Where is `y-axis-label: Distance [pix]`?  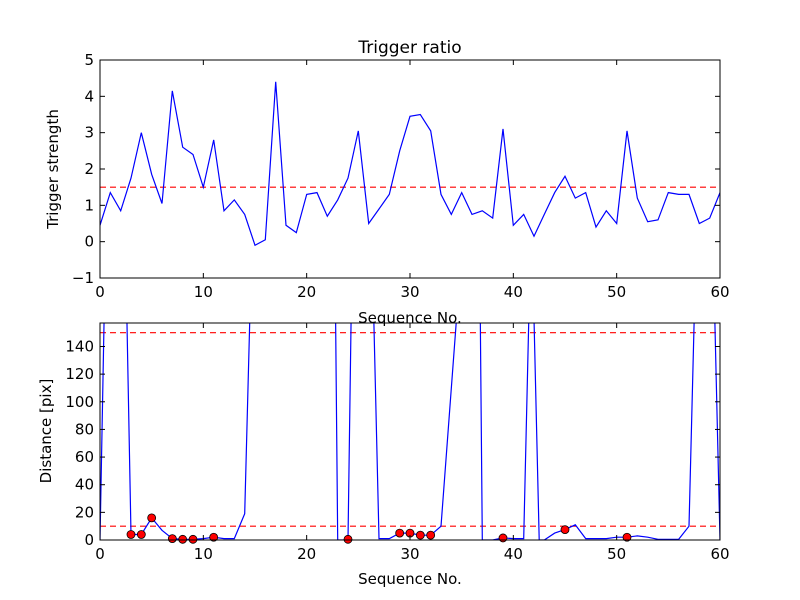
y-axis-label: Distance [pix] is located at coordinates (46, 431).